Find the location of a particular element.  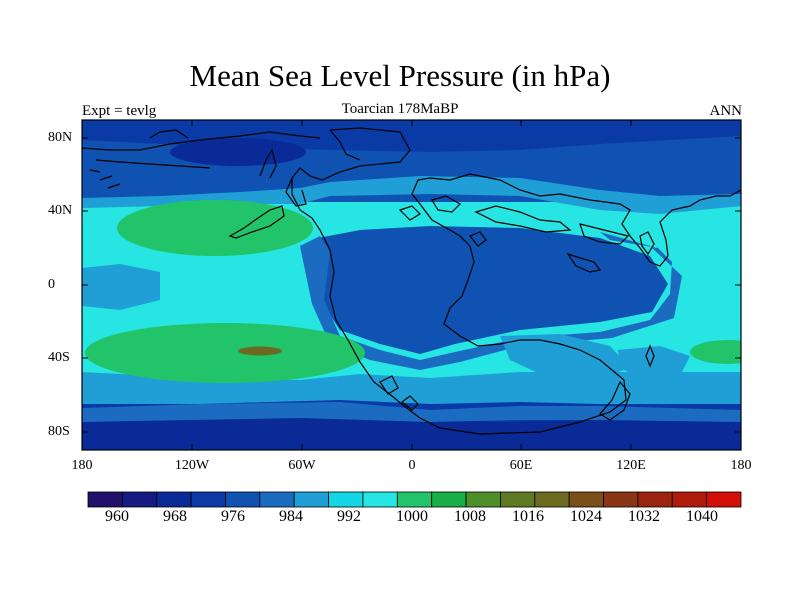

season-label: ANN is located at coordinates (726, 111).